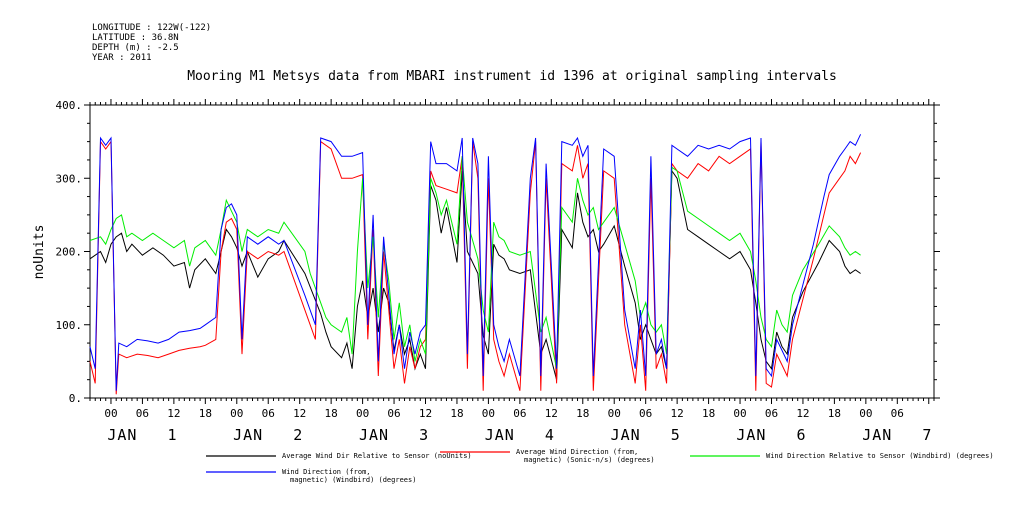  Describe the element at coordinates (577, 452) in the screenshot. I see `legend-label: Average Wind Direction (from,` at that location.